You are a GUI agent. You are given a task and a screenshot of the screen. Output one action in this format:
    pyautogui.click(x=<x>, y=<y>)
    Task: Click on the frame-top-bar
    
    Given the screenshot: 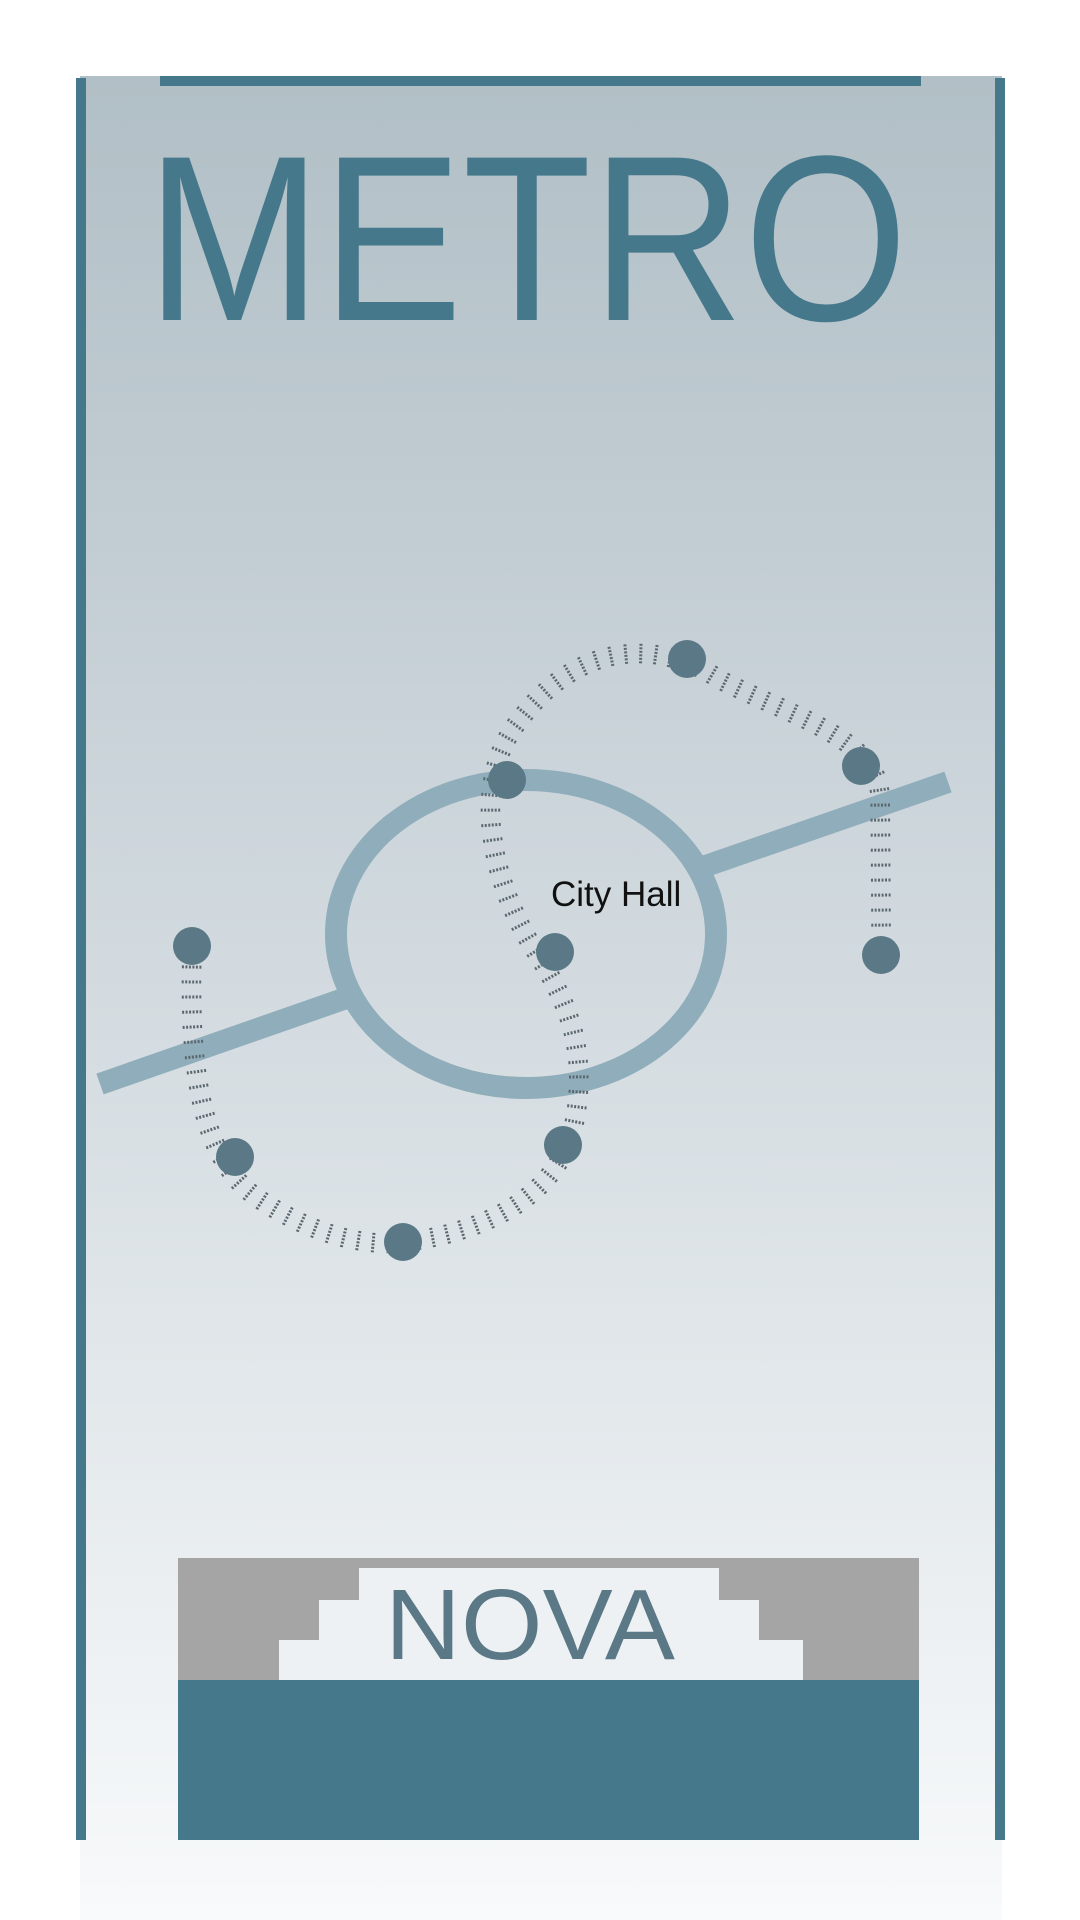 What is the action you would take?
    pyautogui.click(x=540, y=81)
    